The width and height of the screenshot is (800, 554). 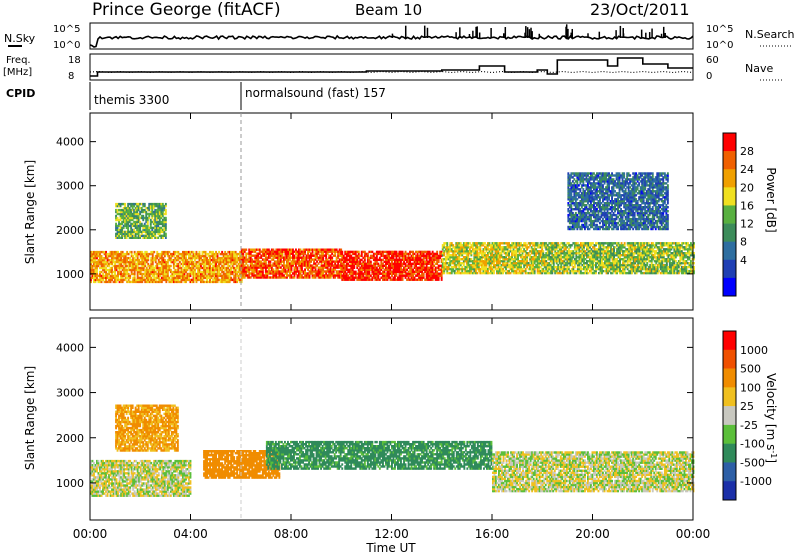 I want to click on date-title: 23/Oct/2011, so click(x=640, y=9).